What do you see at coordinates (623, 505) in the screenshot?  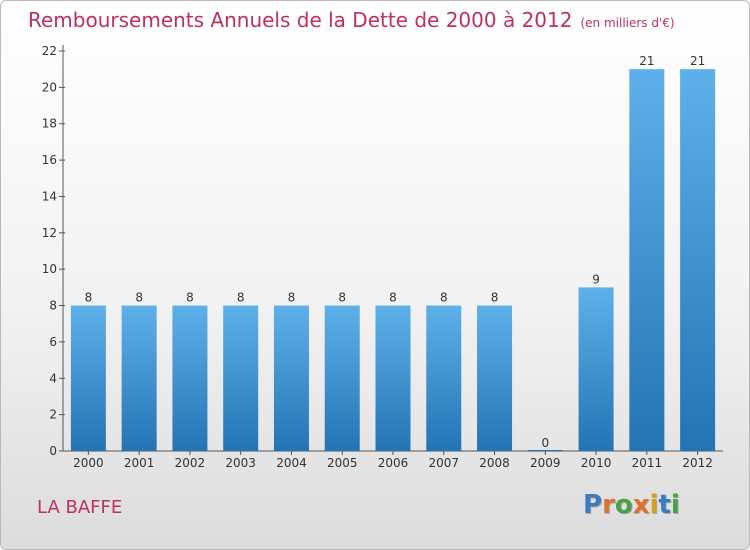 I see `logo-letter: o` at bounding box center [623, 505].